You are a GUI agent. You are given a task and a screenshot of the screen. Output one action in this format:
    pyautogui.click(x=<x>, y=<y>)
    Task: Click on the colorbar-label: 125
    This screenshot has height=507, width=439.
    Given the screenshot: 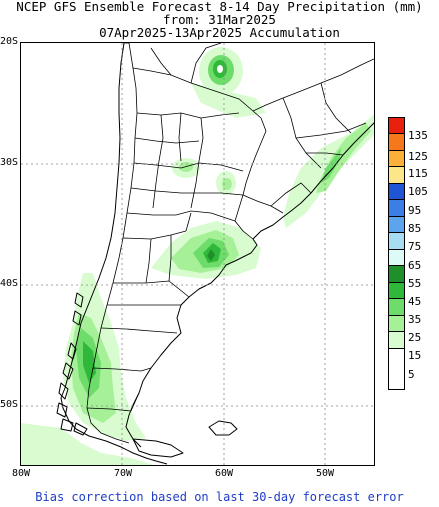 What is the action you would take?
    pyautogui.click(x=418, y=156)
    